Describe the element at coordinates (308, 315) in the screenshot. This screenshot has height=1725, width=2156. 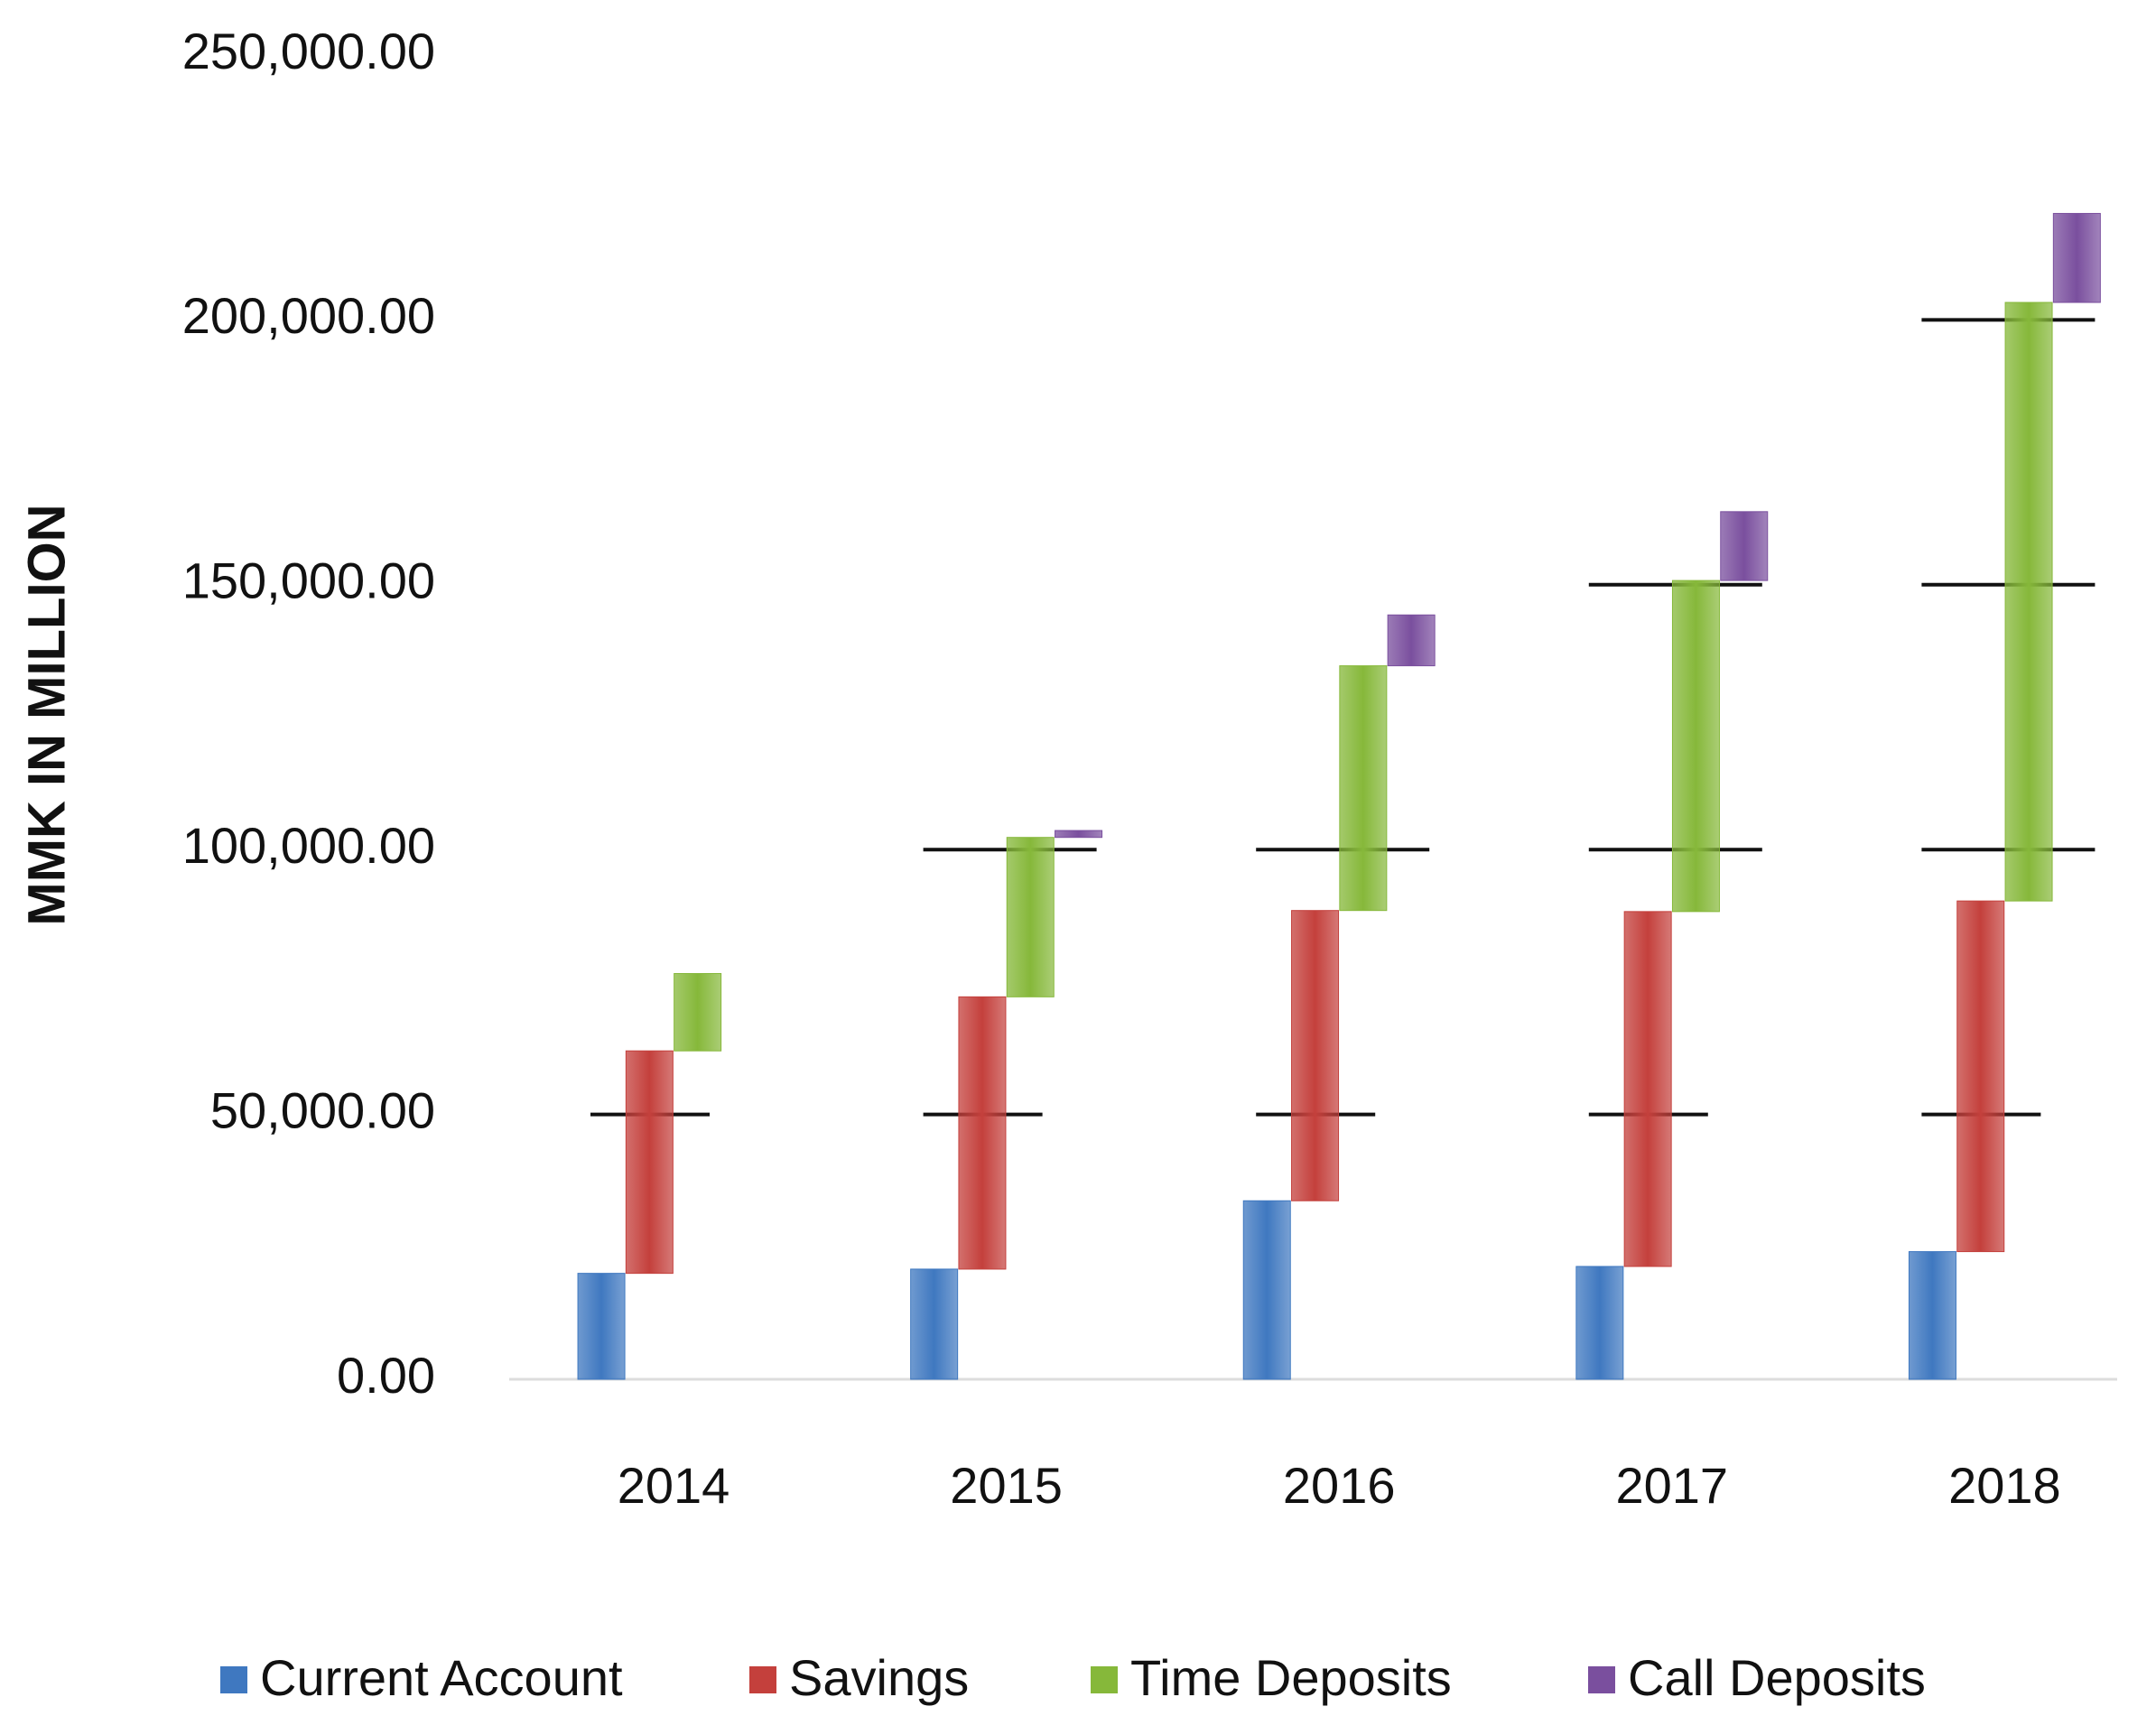
I see `y-tick-label: 200,000.00` at that location.